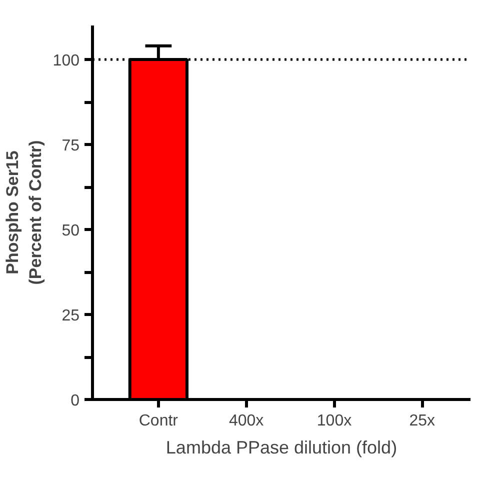  I want to click on x-axis-title: Lambda PPase dilution (fold), so click(282, 448).